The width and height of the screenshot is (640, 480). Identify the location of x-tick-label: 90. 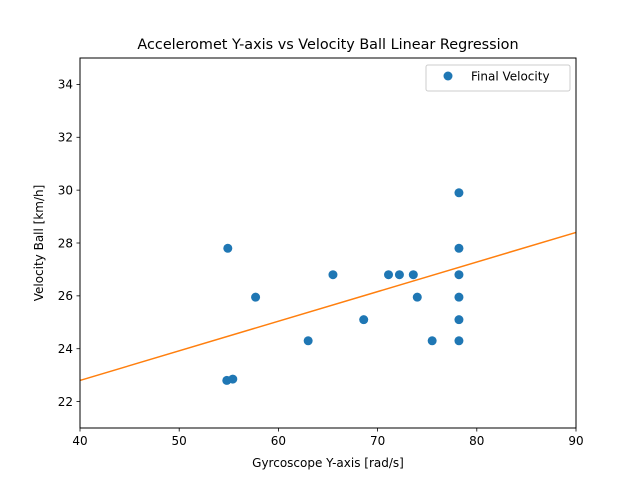
(575, 441).